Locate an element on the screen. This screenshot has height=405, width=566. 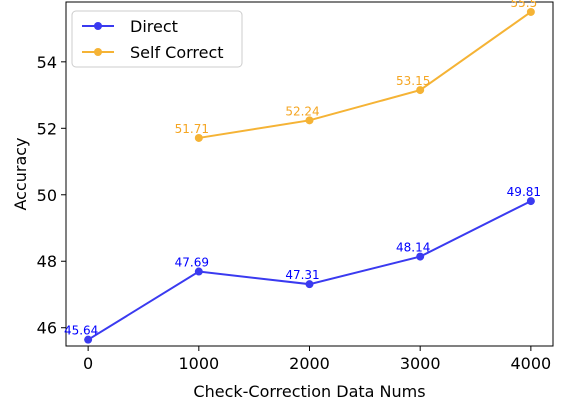
x-tick-label: 1000 is located at coordinates (198, 363).